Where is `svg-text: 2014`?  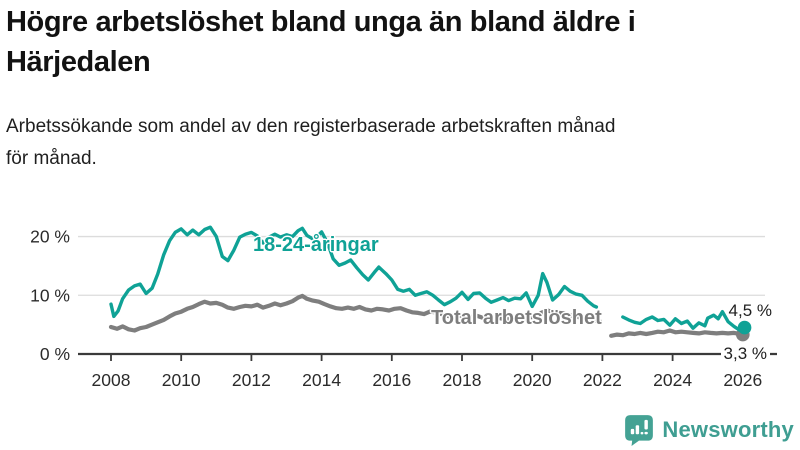 svg-text: 2014 is located at coordinates (321, 380).